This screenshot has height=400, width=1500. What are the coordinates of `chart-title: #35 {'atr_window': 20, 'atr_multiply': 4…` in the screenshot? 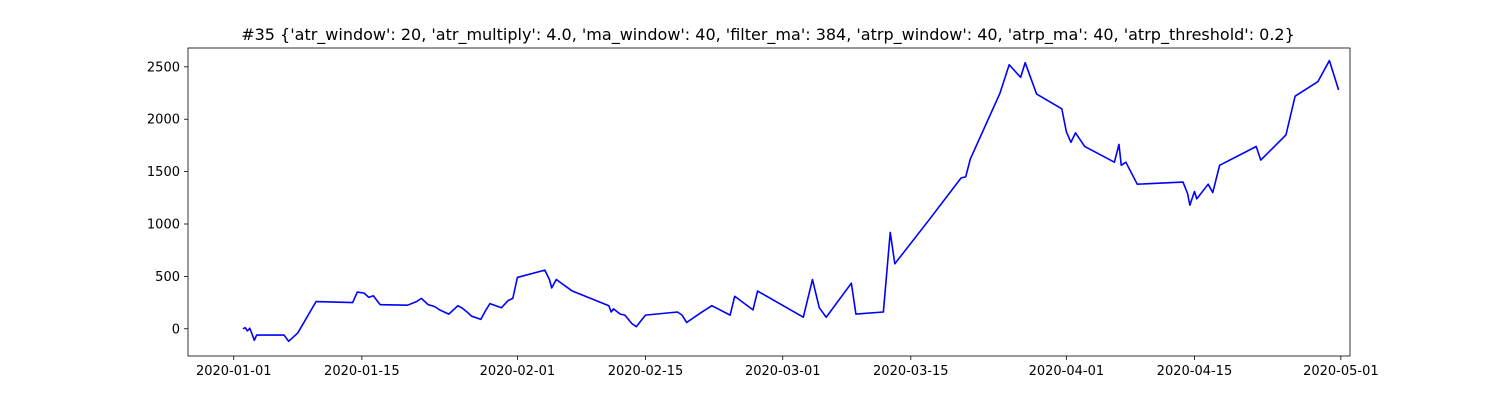 It's located at (768, 35).